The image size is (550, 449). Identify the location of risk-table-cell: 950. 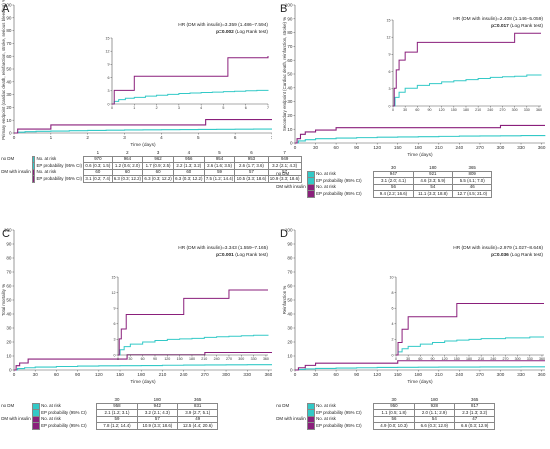
(394, 406).